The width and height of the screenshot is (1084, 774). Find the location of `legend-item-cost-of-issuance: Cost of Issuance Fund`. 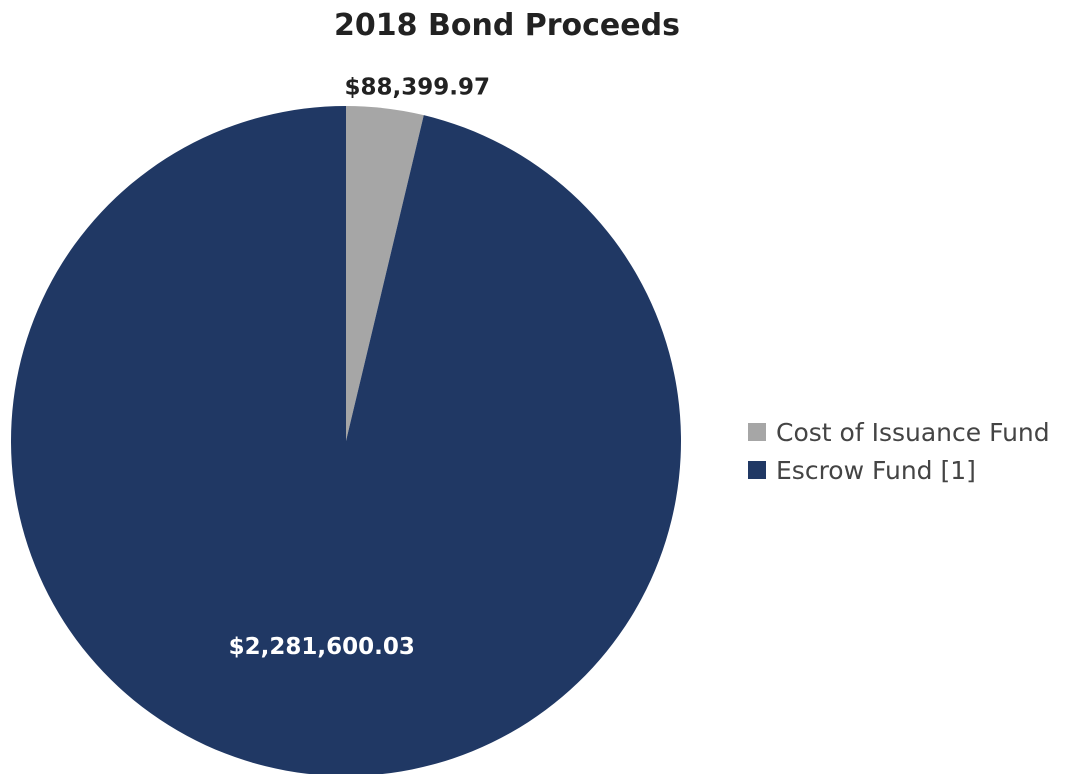

legend-item-cost-of-issuance: Cost of Issuance Fund is located at coordinates (899, 432).